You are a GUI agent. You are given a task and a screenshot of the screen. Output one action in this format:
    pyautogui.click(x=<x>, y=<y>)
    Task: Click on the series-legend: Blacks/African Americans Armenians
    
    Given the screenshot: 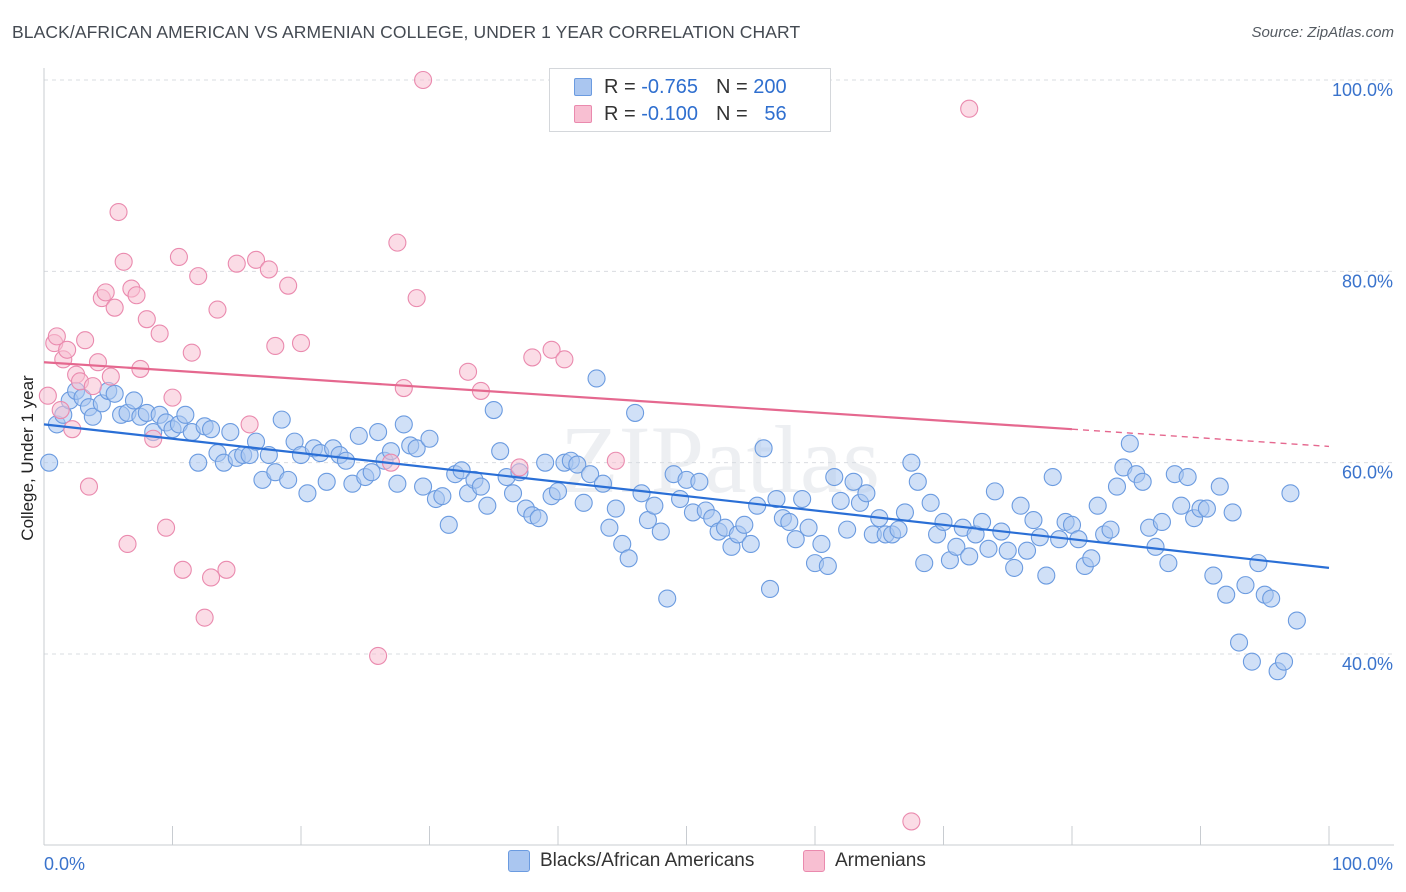 What is the action you would take?
    pyautogui.click(x=703, y=864)
    